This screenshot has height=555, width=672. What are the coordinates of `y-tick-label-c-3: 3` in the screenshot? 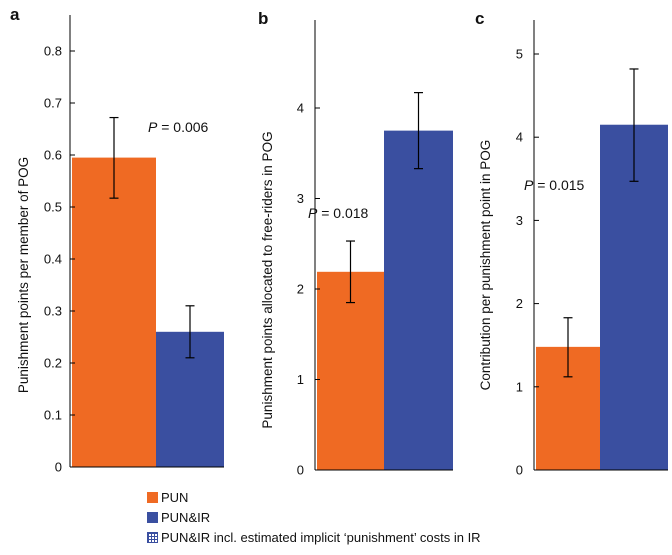 It's located at (519, 220).